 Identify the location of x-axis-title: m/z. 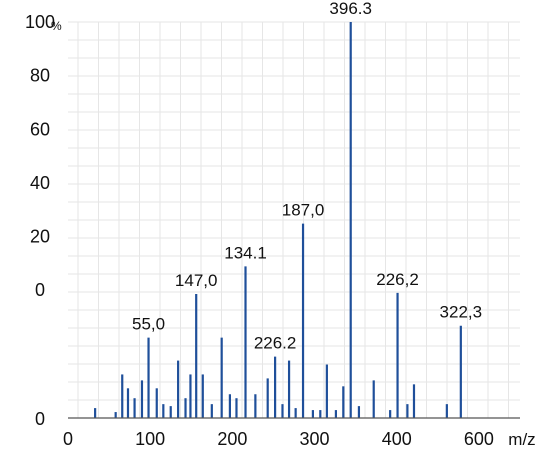
(521, 439).